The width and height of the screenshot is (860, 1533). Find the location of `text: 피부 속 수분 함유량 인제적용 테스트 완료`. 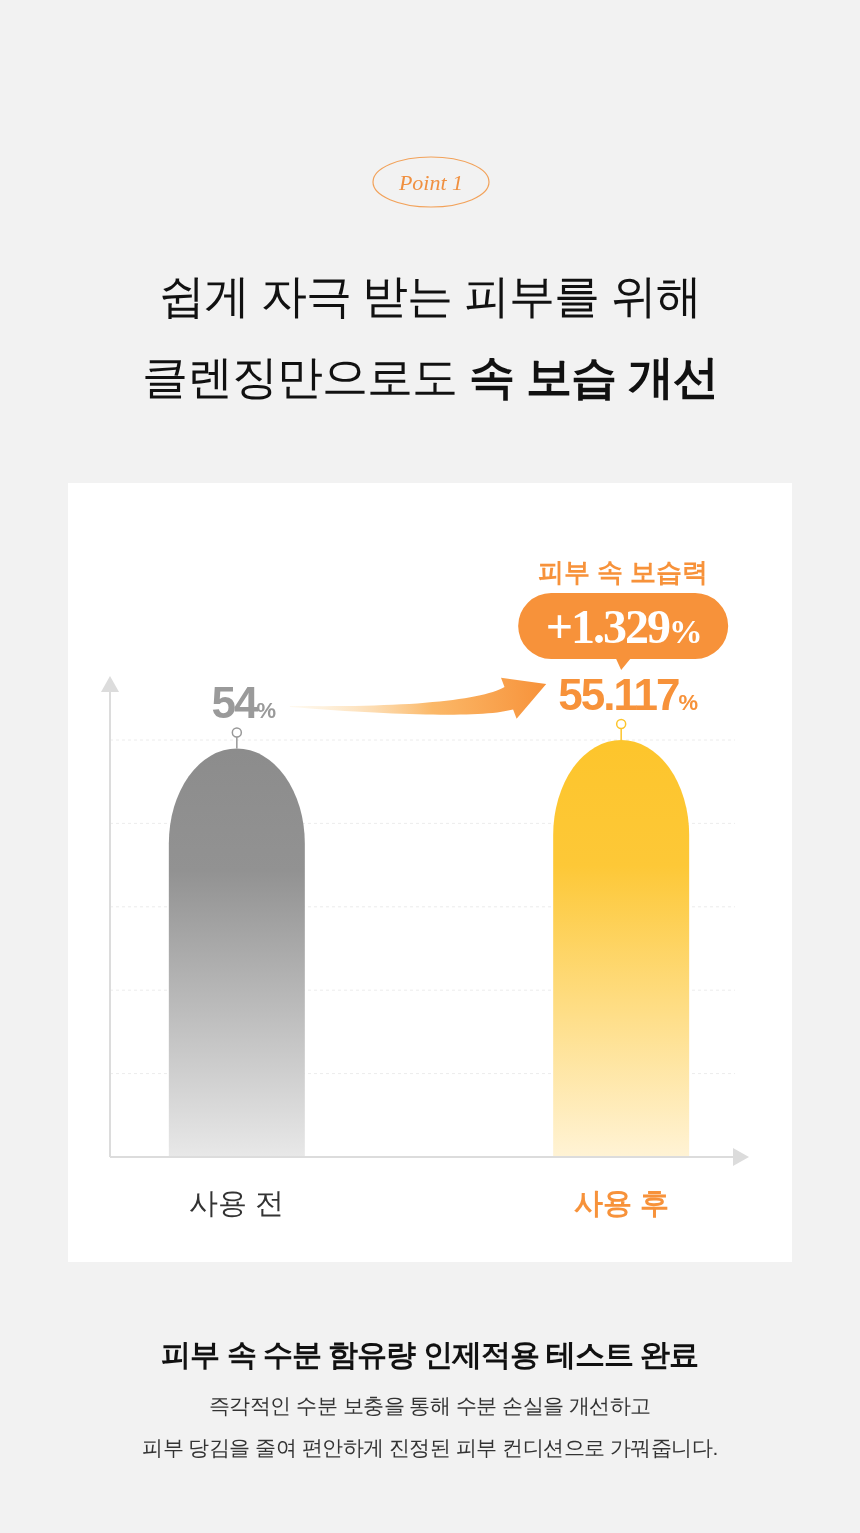

text: 피부 속 수분 함유량 인제적용 테스트 완료 is located at coordinates (430, 1354).